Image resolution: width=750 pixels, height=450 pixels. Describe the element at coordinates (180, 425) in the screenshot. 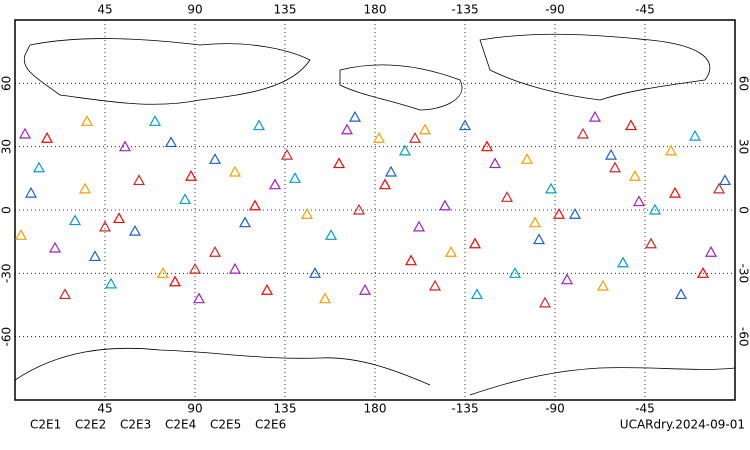

I see `legend-entry: C2E4` at that location.